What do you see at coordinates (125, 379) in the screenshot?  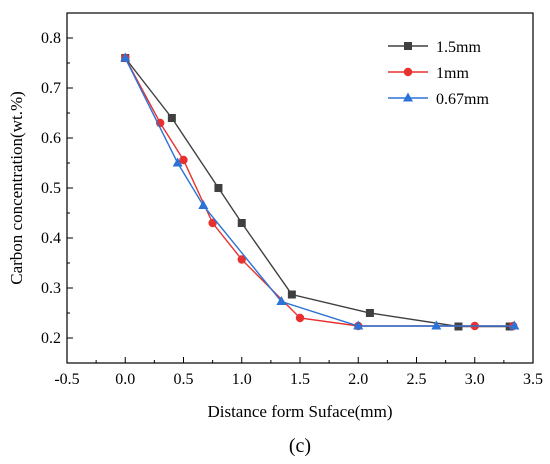 I see `x-tick-label: 0.0` at bounding box center [125, 379].